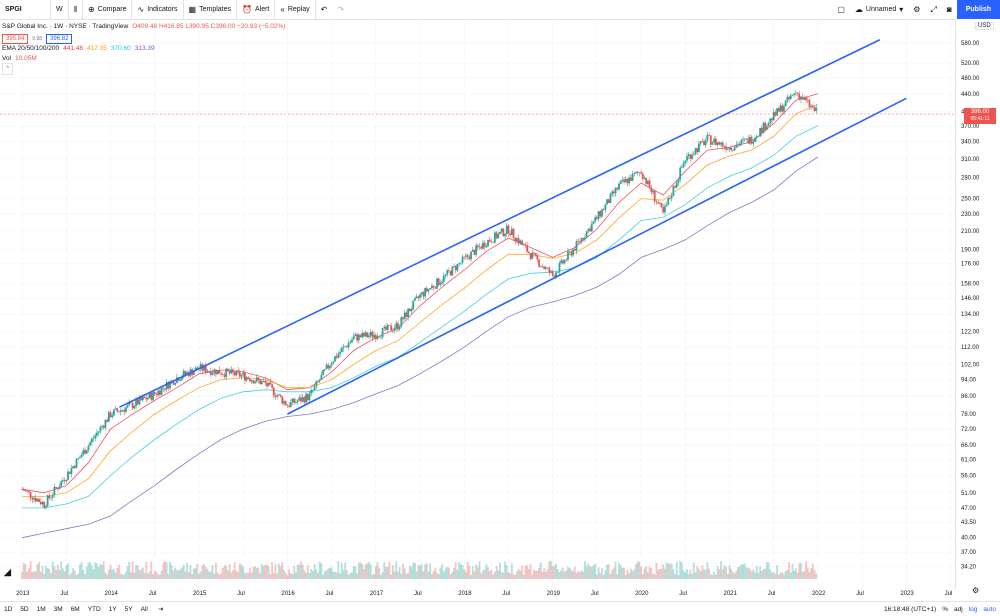 This screenshot has height=616, width=1000. Describe the element at coordinates (141, 9) in the screenshot. I see `indicators-icon: ∿` at that location.